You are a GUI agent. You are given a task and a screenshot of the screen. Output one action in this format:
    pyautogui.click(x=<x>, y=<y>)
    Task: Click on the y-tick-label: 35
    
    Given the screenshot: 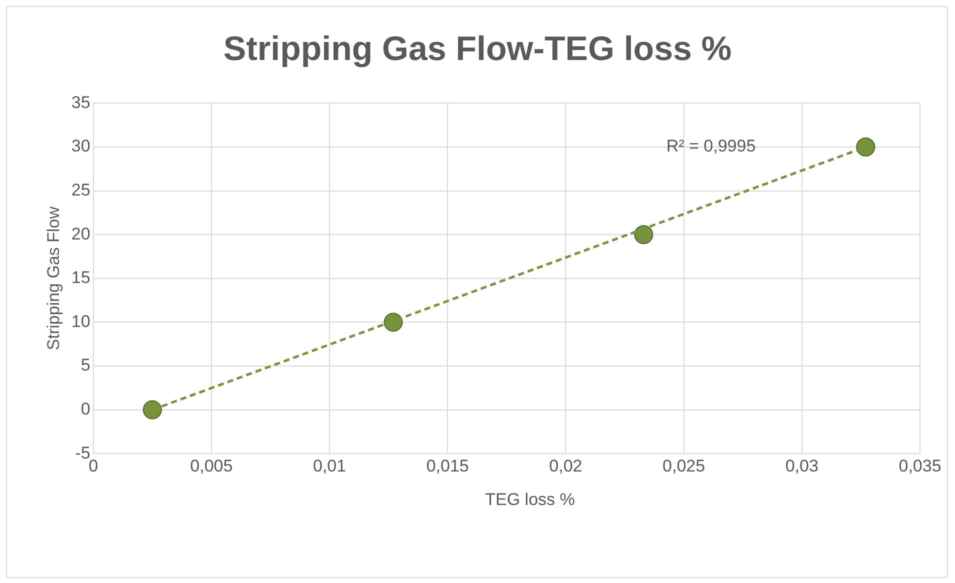 What is the action you would take?
    pyautogui.click(x=80, y=102)
    